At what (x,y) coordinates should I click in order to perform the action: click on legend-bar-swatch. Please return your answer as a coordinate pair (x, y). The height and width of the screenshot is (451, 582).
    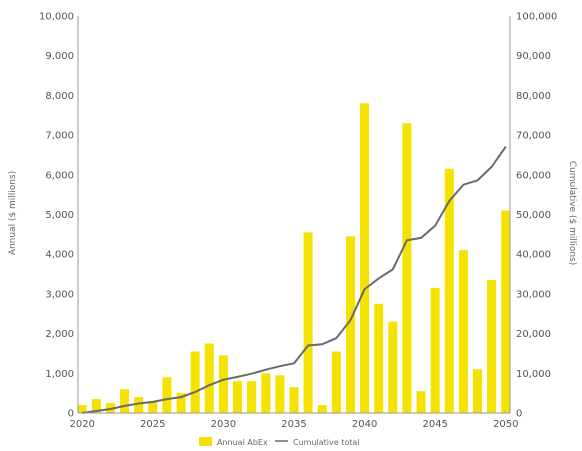
    Looking at the image, I should click on (205, 441).